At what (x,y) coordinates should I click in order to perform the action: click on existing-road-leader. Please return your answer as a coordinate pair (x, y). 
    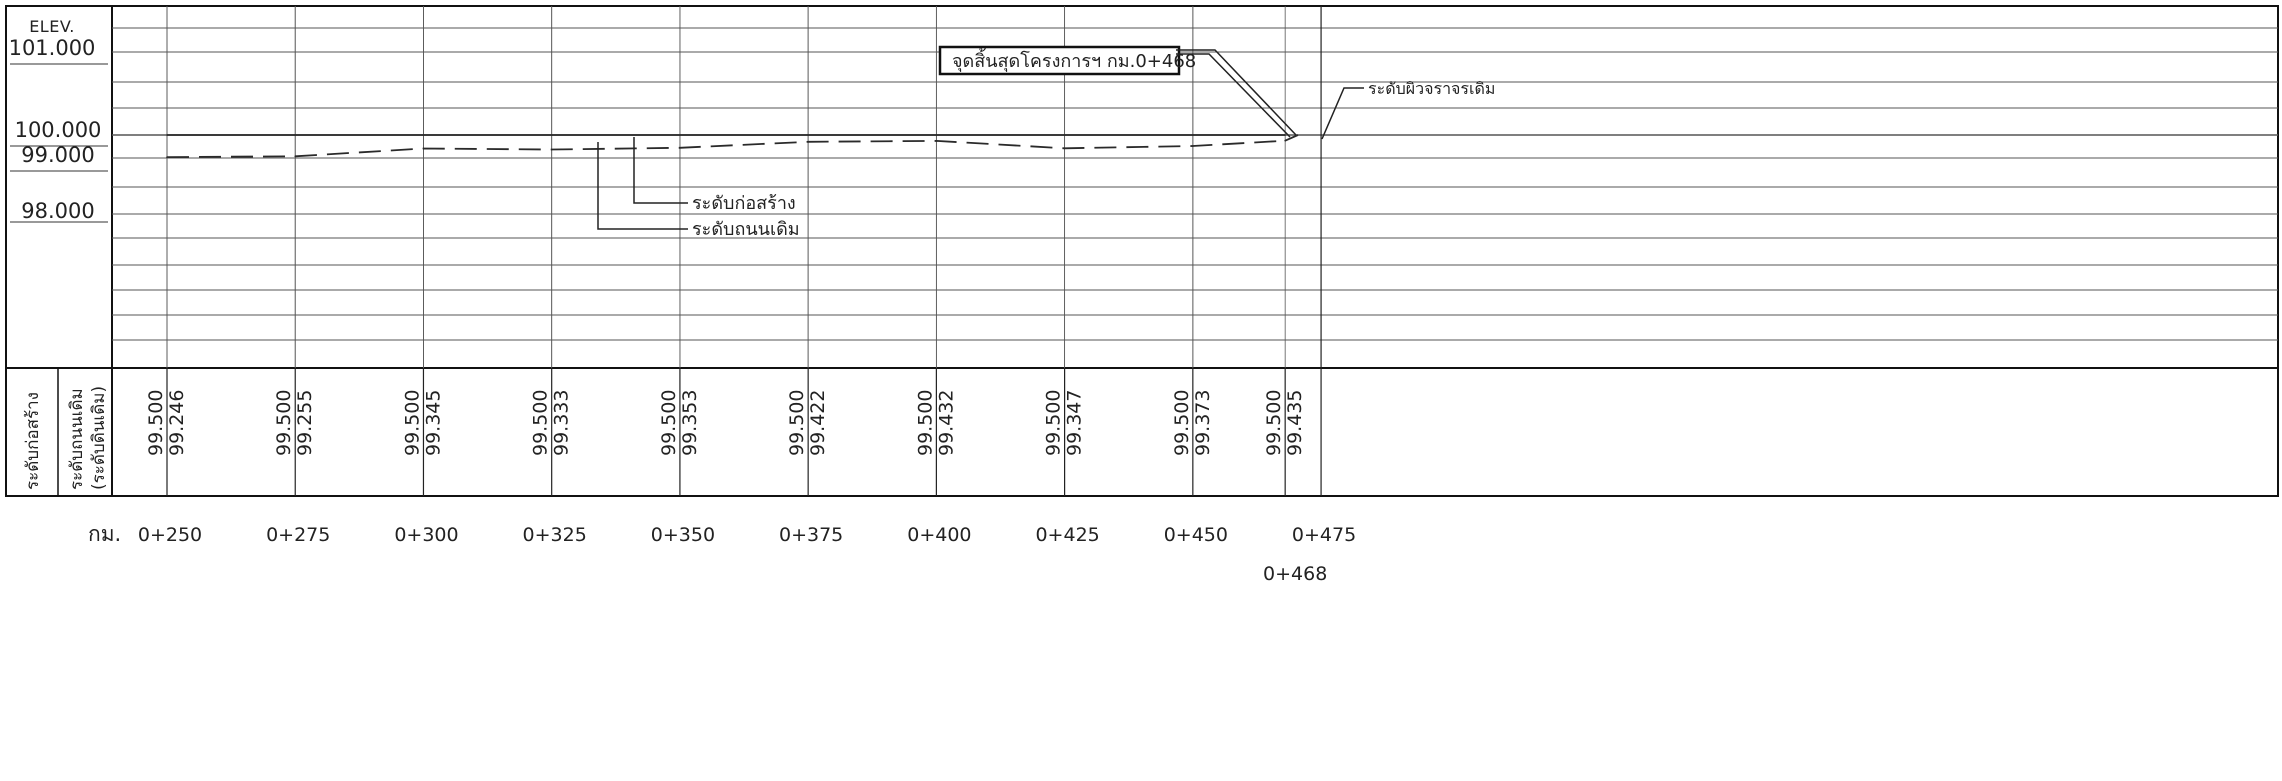
    Looking at the image, I should click on (642, 186).